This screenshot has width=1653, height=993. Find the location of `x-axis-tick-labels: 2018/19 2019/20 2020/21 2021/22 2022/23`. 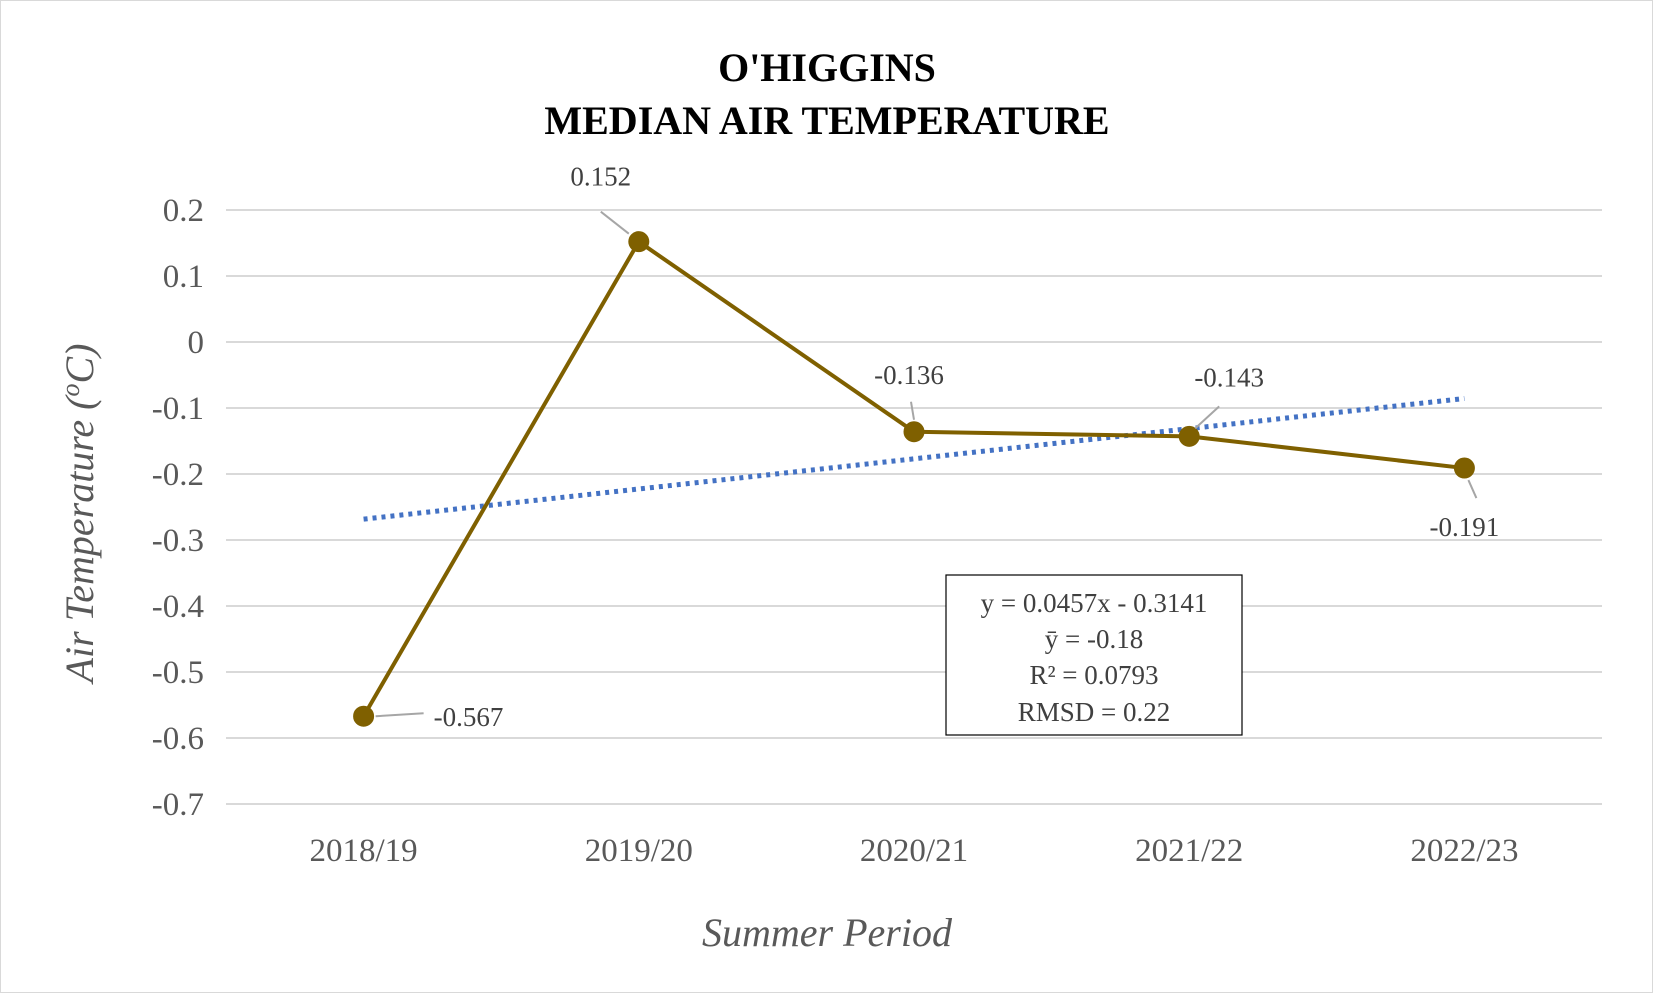

x-axis-tick-labels: 2018/19 2019/20 2020/21 2021/22 2022/23 is located at coordinates (914, 851).